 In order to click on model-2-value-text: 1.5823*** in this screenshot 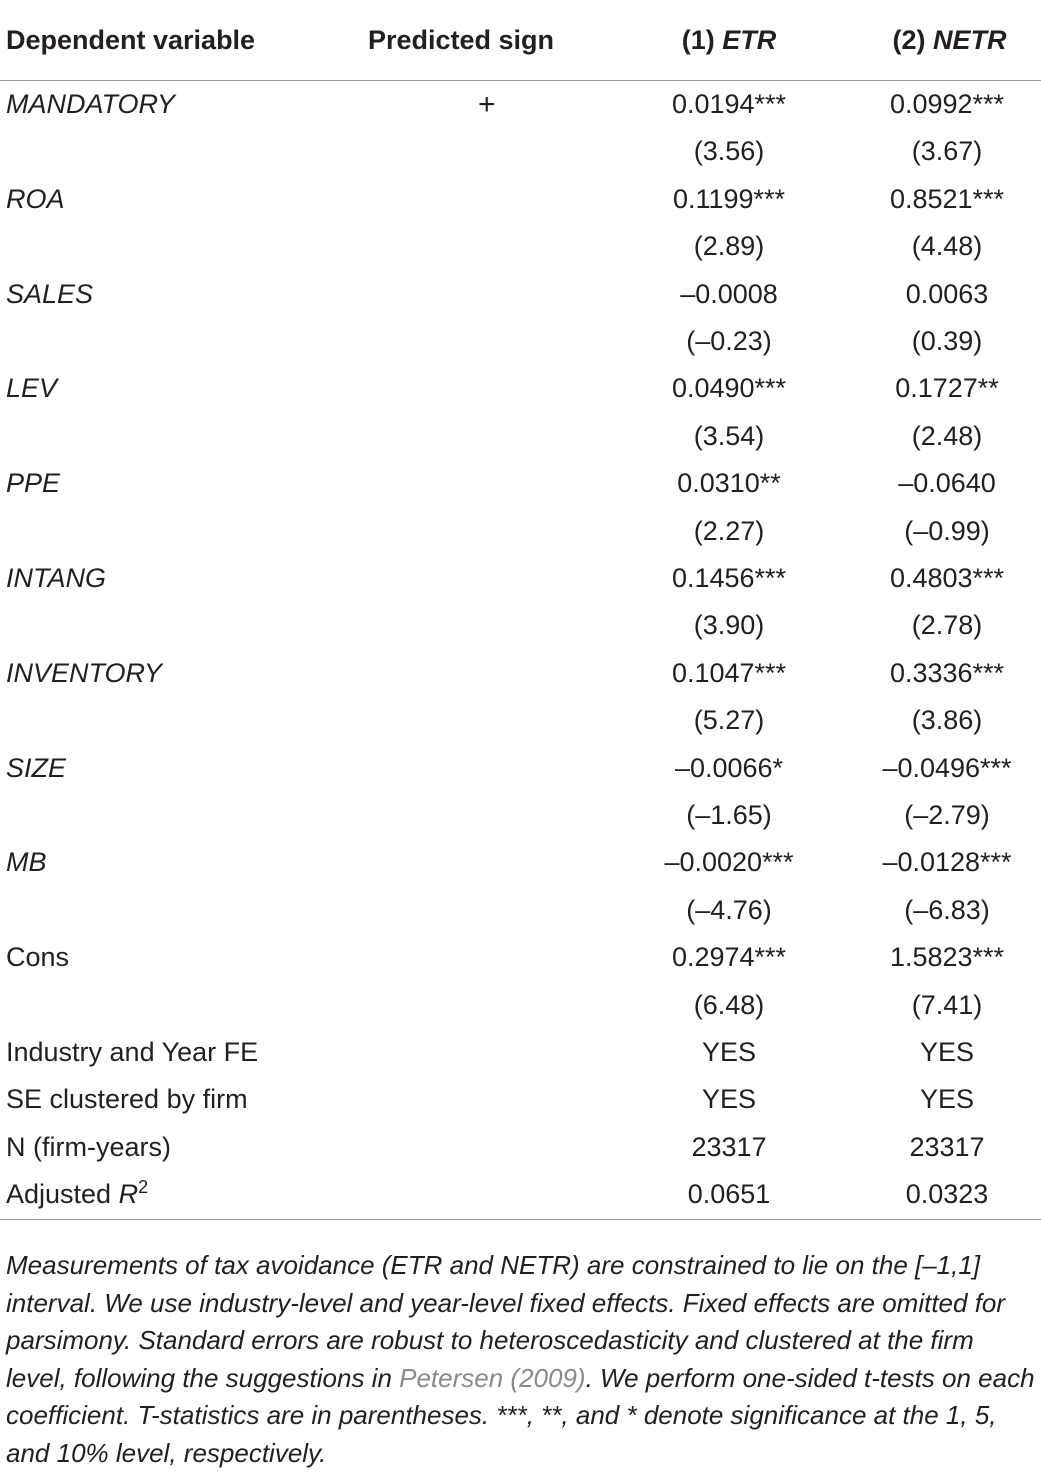, I will do `click(947, 957)`.